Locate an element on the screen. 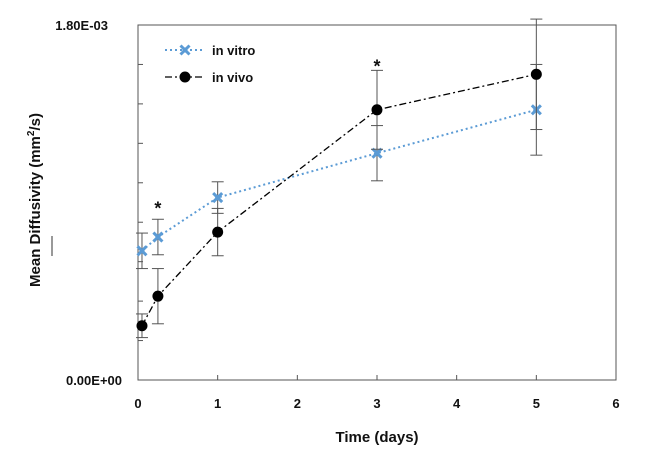  legend-marker-shape-in-vivo is located at coordinates (185, 77).